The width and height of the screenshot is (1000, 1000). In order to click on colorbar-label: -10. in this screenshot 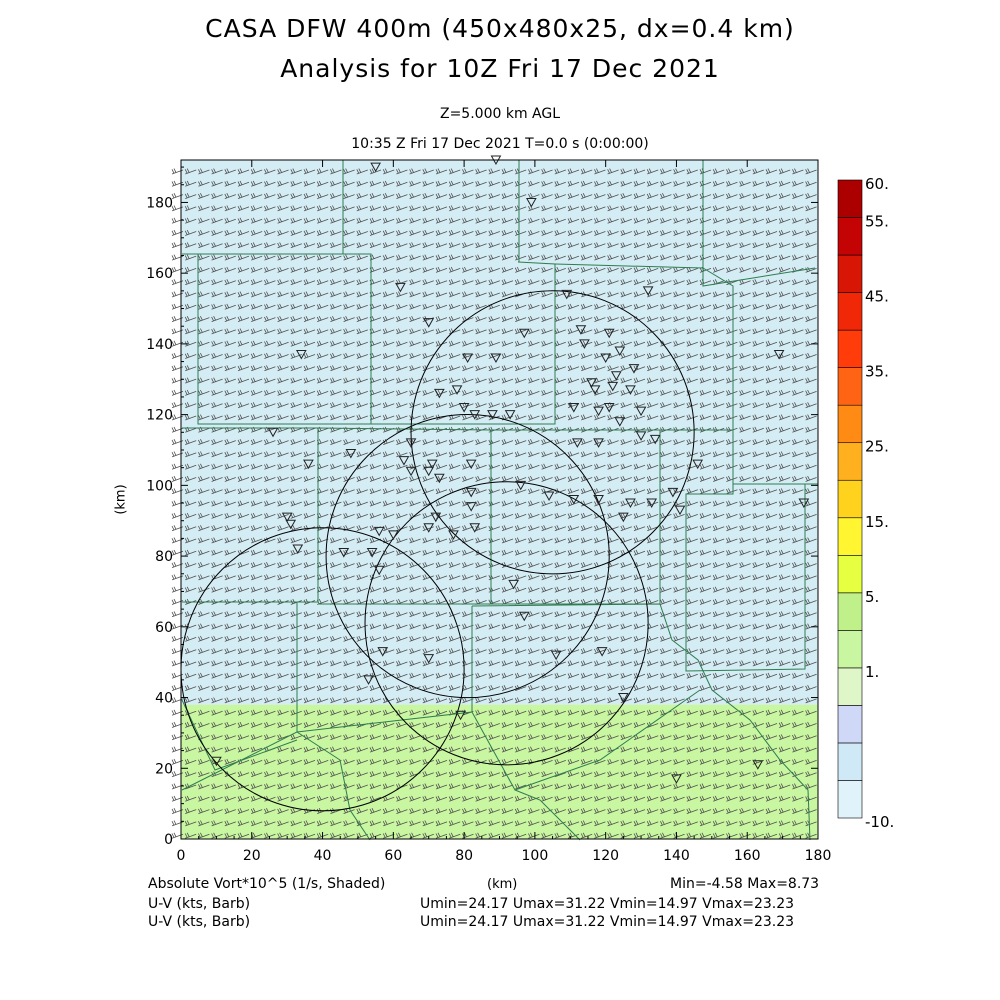, I will do `click(879, 822)`.